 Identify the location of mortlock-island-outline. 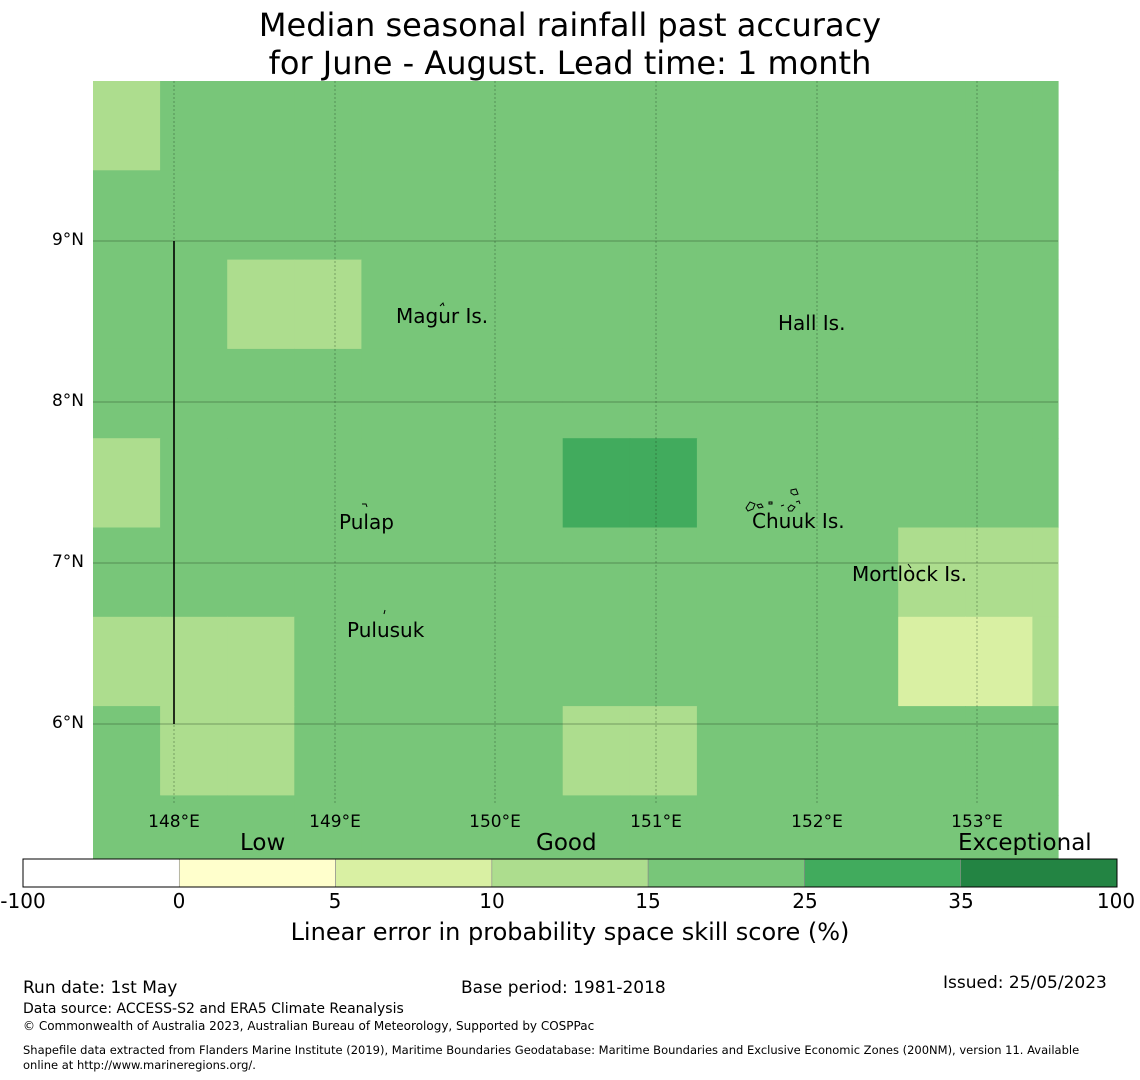
(909, 566).